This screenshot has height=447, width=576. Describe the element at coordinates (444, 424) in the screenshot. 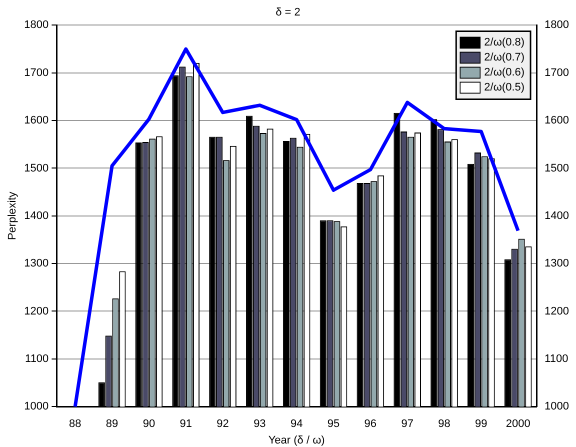

I see `x-tick-label: 98` at that location.